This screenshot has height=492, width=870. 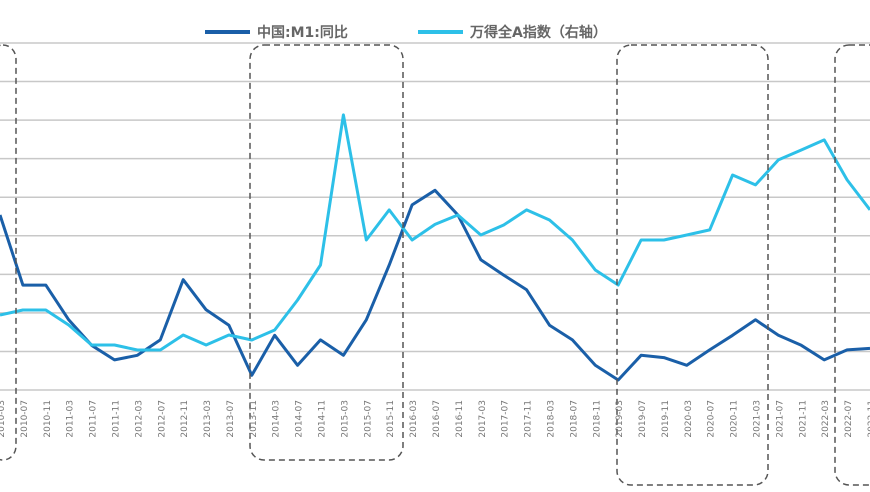 I want to click on x-tick-label: 2018-11, so click(x=597, y=419).